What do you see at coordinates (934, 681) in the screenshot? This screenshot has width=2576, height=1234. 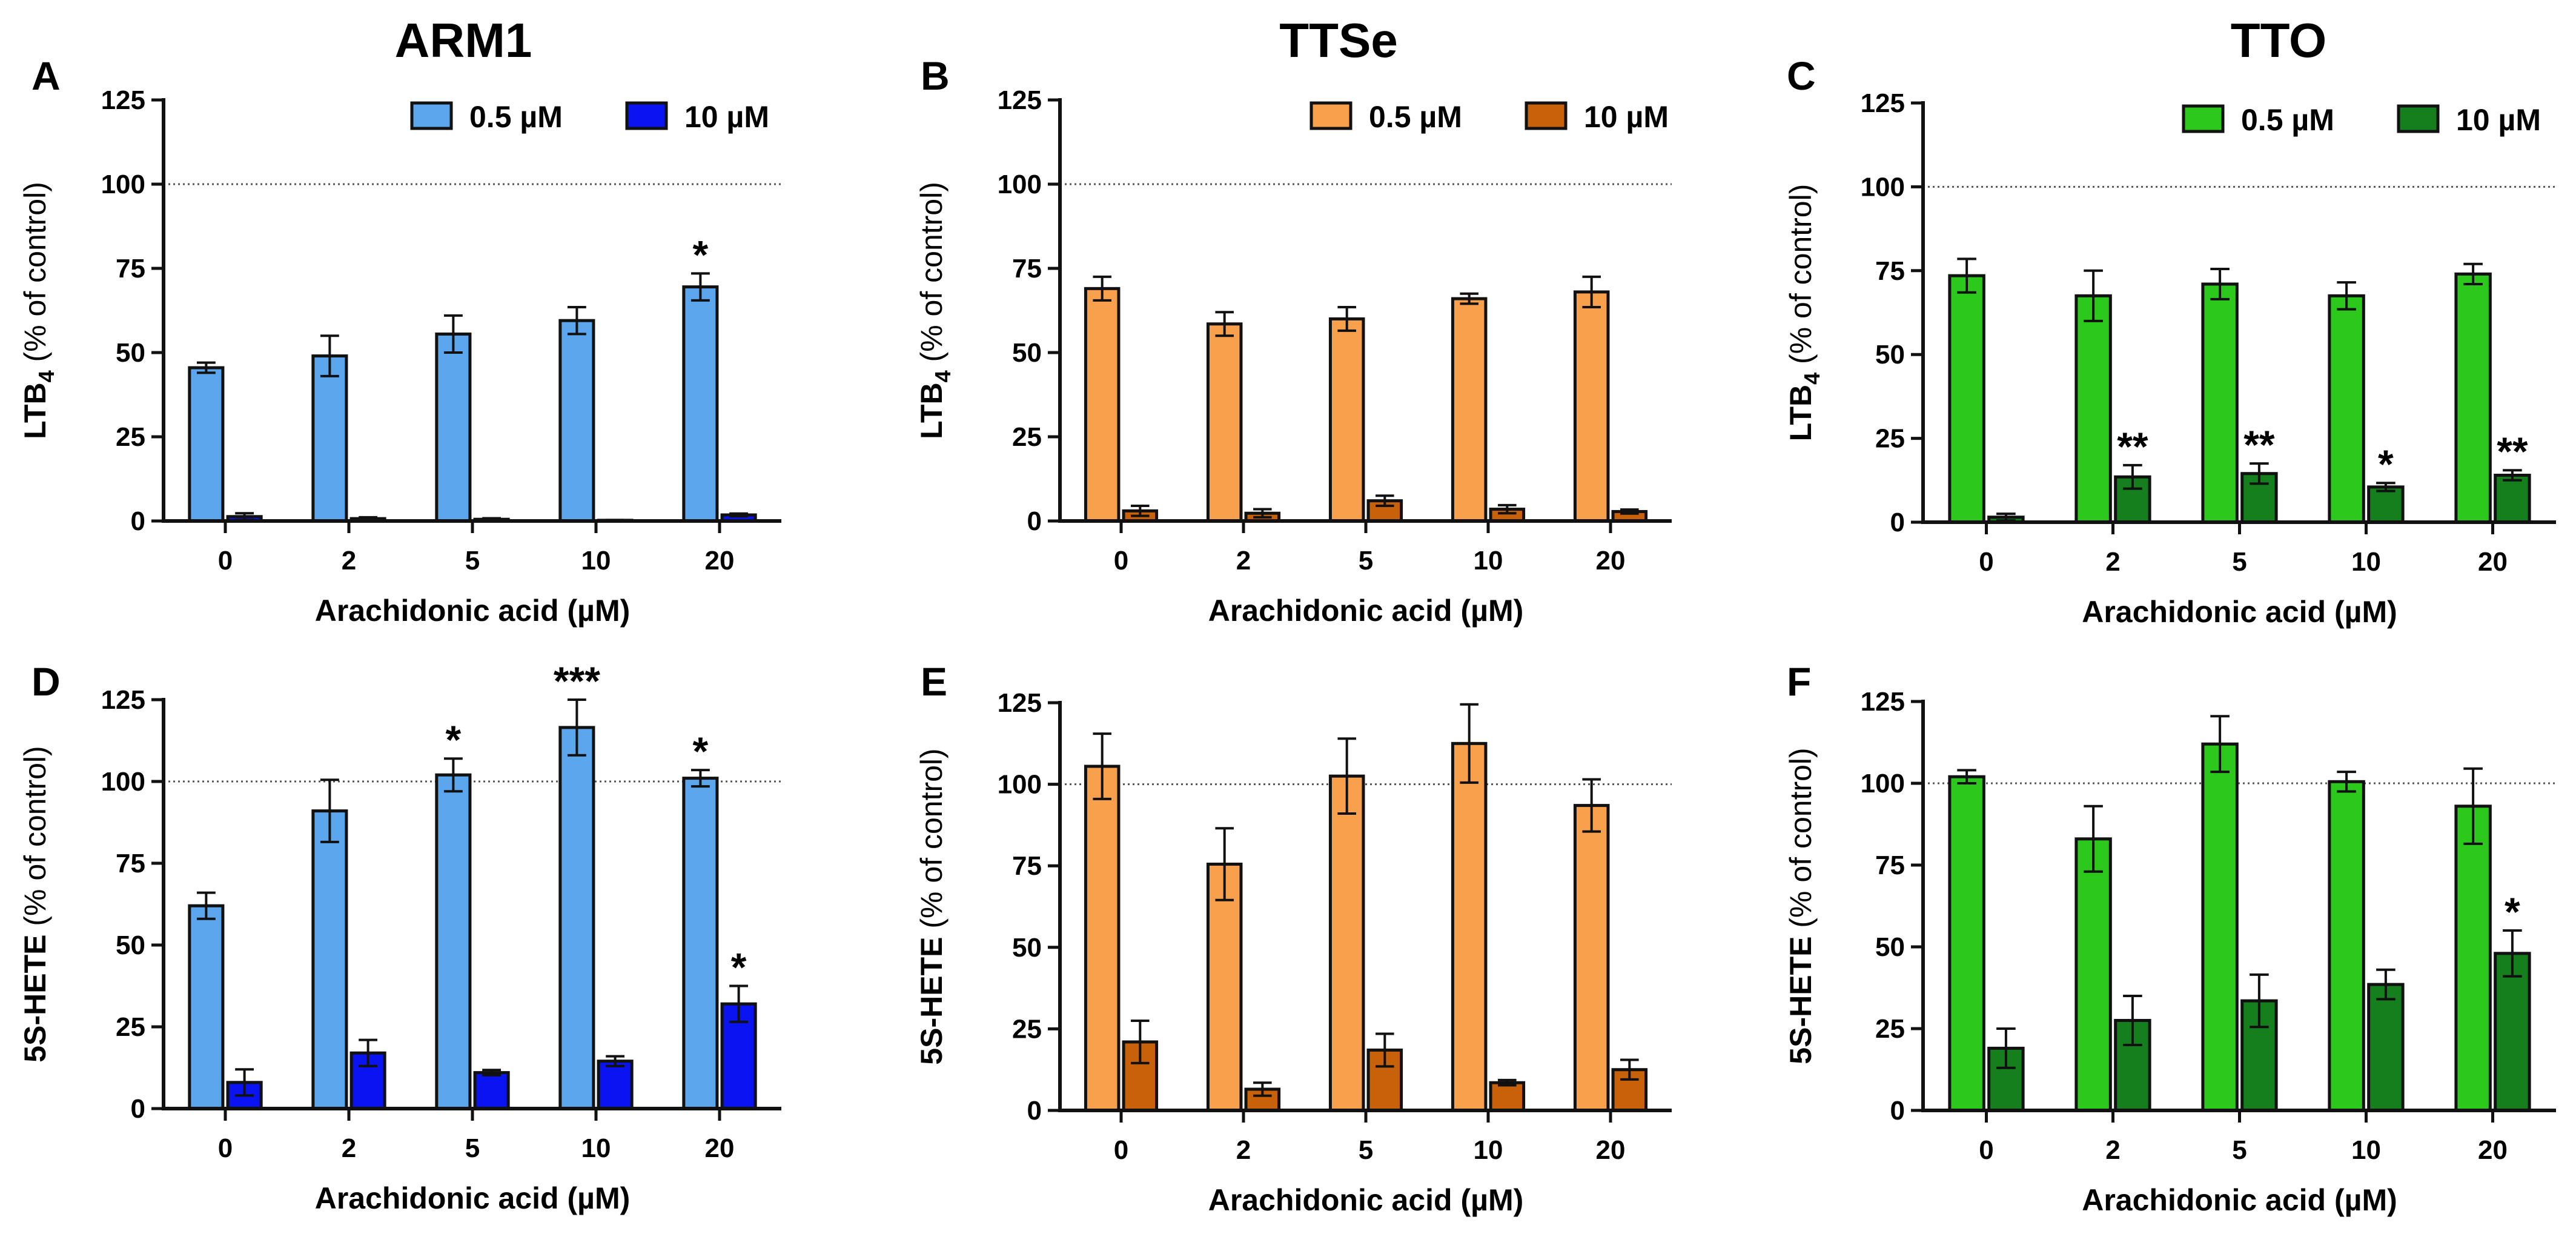 I see `panel-letter: E` at bounding box center [934, 681].